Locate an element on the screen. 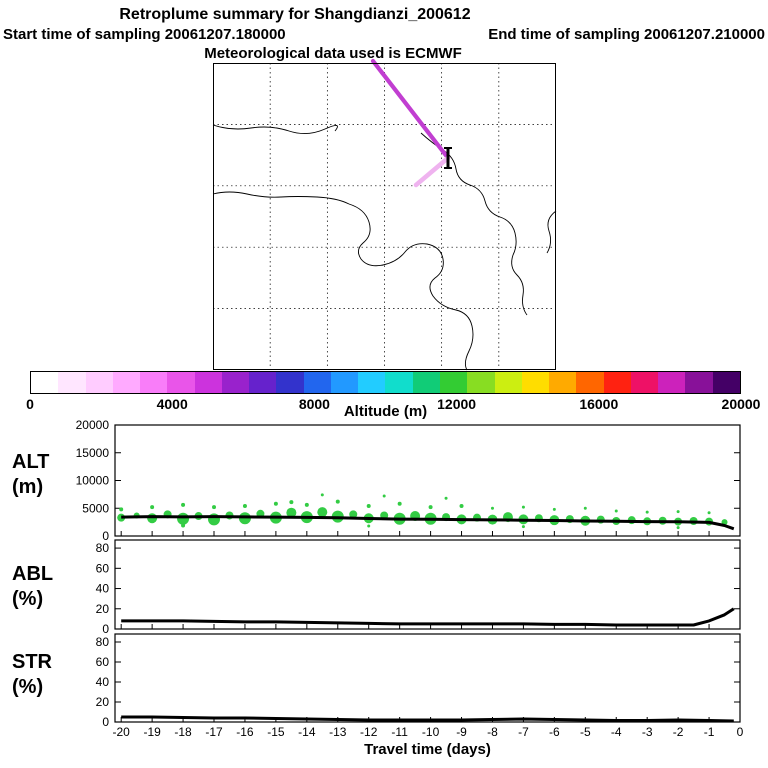 Image resolution: width=768 pixels, height=768 pixels. x-tick-label: -3 is located at coordinates (647, 732).